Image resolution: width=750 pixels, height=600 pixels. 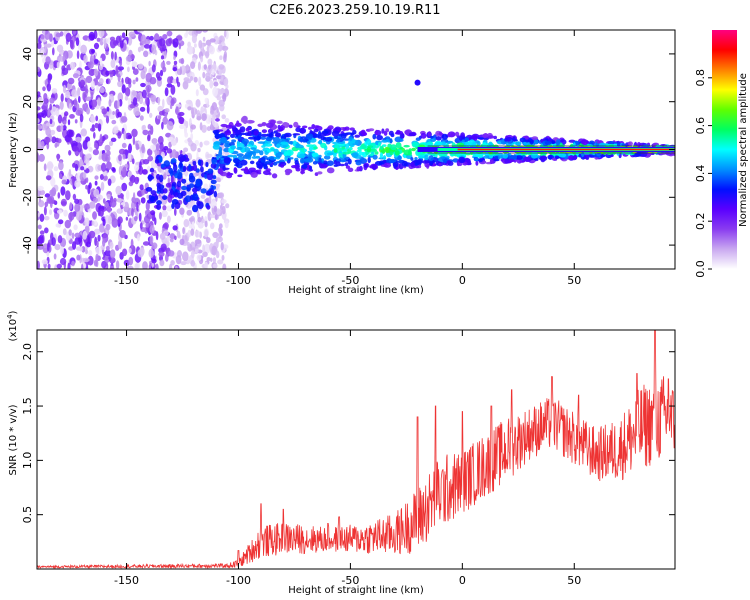 I want to click on x-tick-label: 0, so click(x=462, y=280).